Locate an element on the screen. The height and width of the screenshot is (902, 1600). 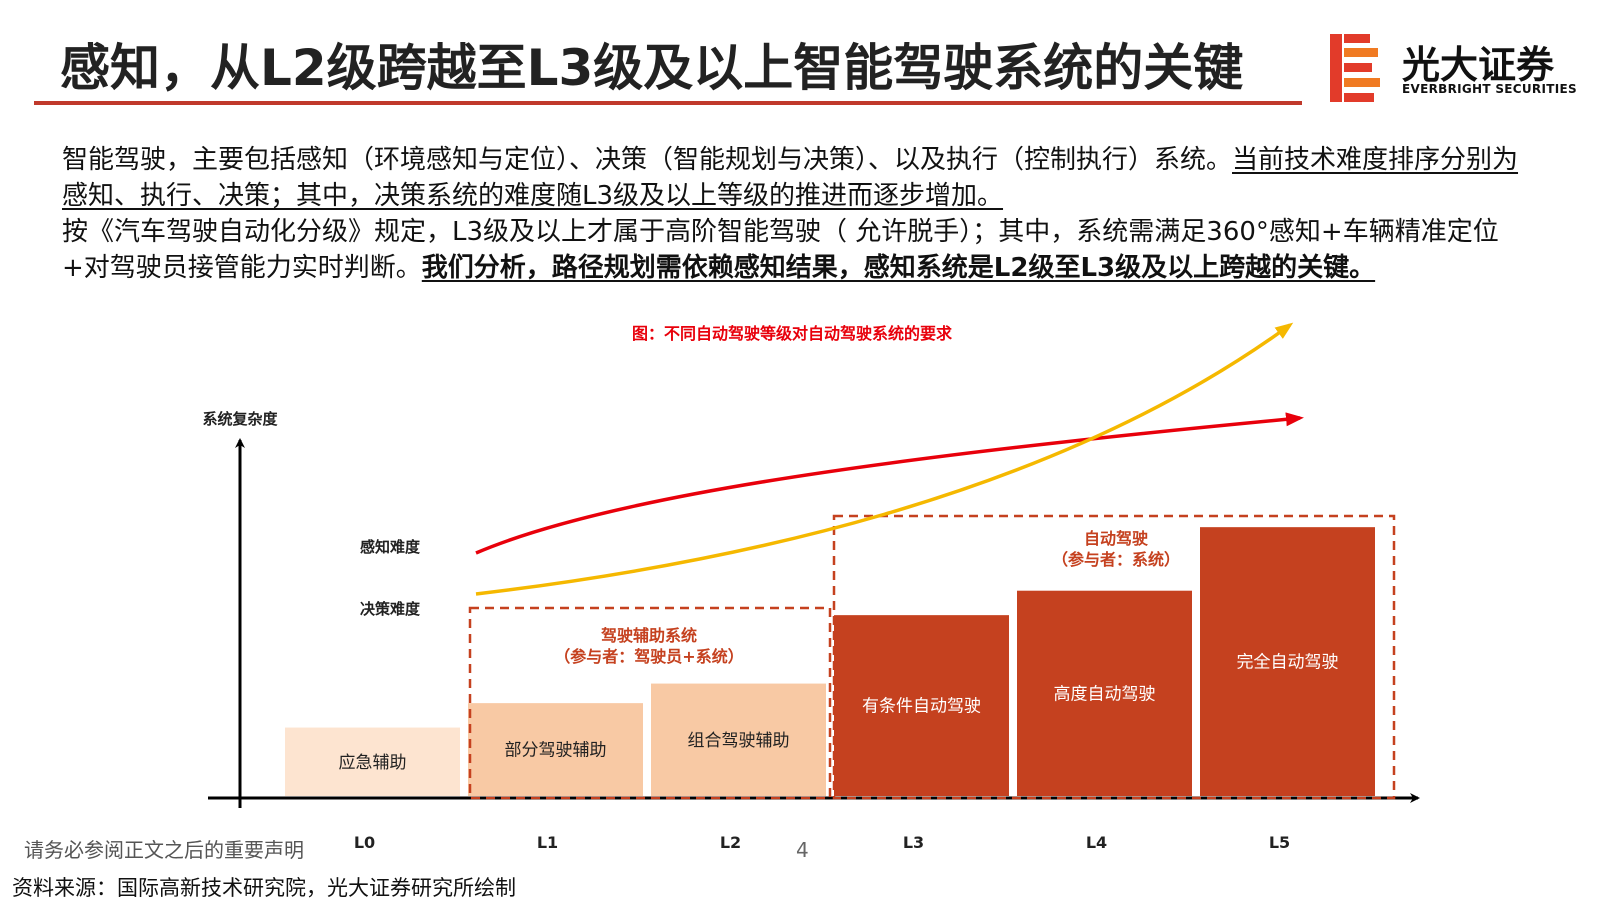
level-bar-label-l3: 有条件自动驾驶 is located at coordinates (921, 707).